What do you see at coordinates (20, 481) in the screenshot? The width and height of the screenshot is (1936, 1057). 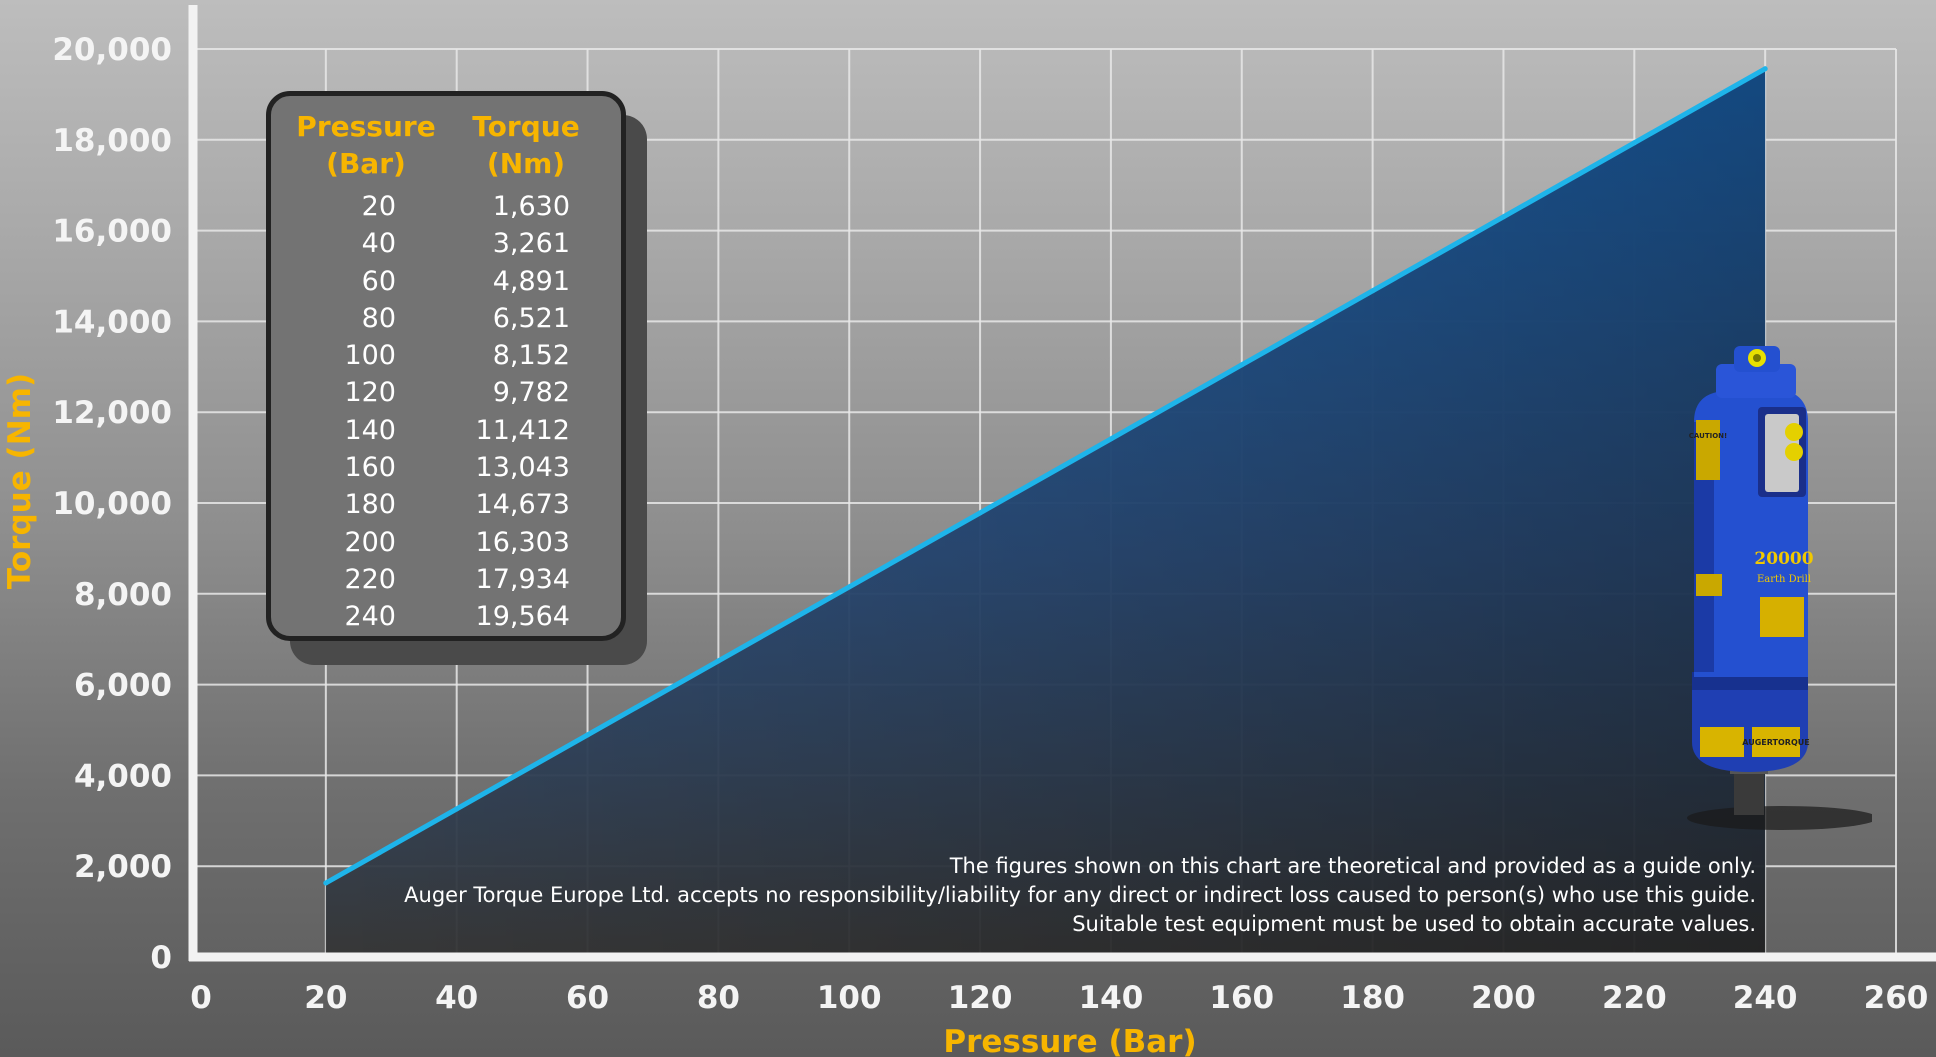 I see `y-axis-title: Torque (Nm)` at bounding box center [20, 481].